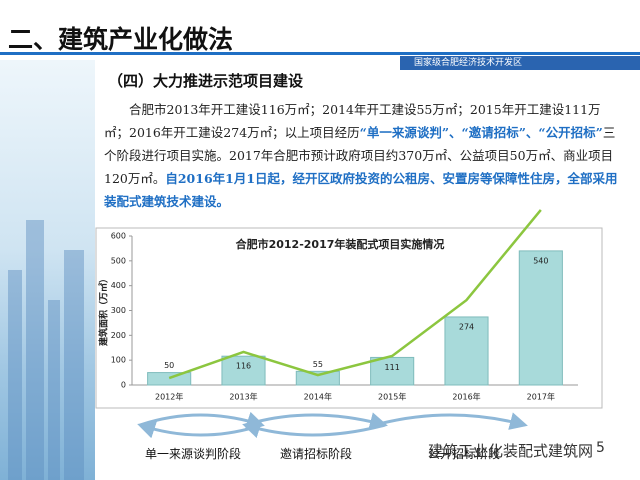 The height and width of the screenshot is (480, 640). I want to click on y-axis-label: 建筑面积（万㎡）, so click(104, 310).